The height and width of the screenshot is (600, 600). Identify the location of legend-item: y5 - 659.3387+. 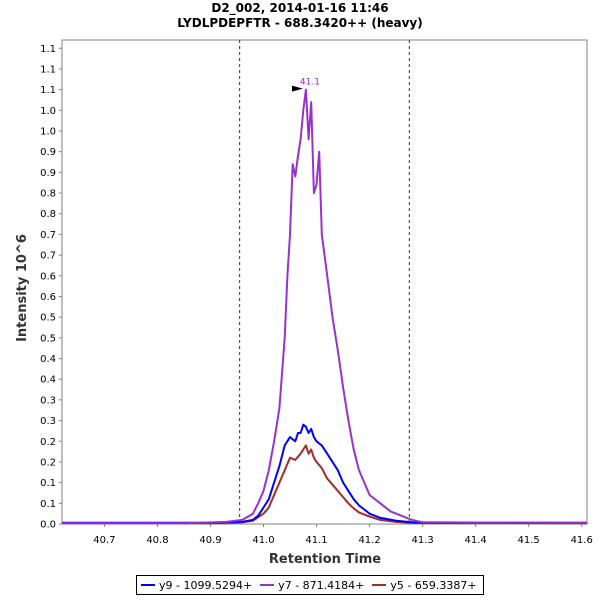
(424, 585).